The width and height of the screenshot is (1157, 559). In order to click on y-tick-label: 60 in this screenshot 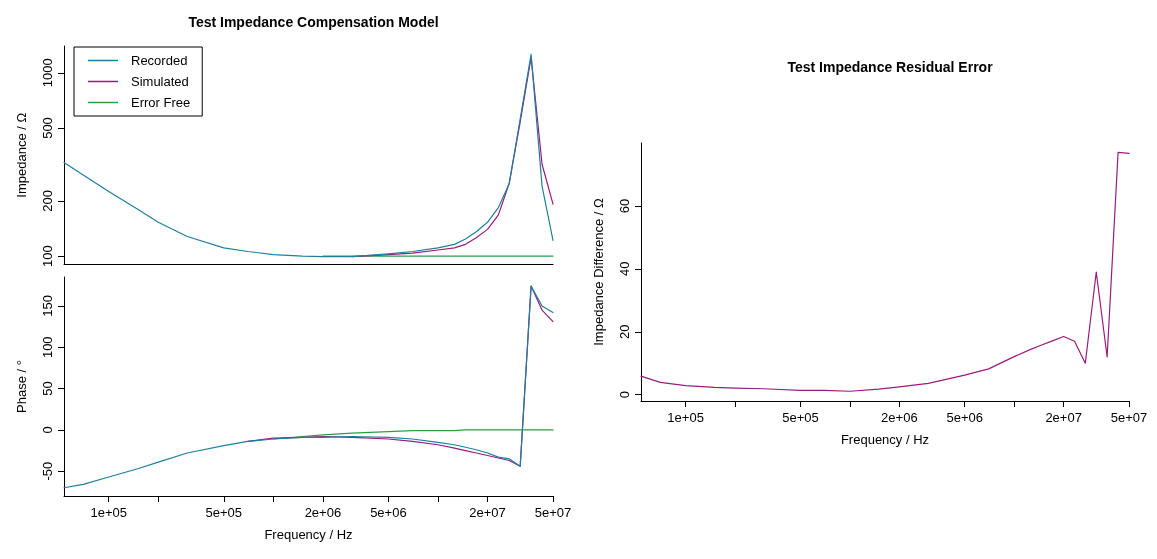, I will do `click(624, 206)`.